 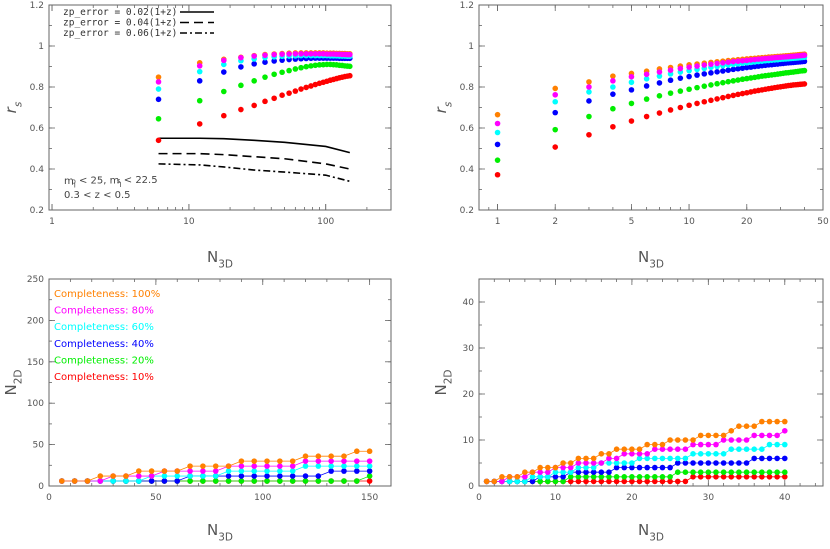 What do you see at coordinates (498, 222) in the screenshot?
I see `x-tick-label: 1` at bounding box center [498, 222].